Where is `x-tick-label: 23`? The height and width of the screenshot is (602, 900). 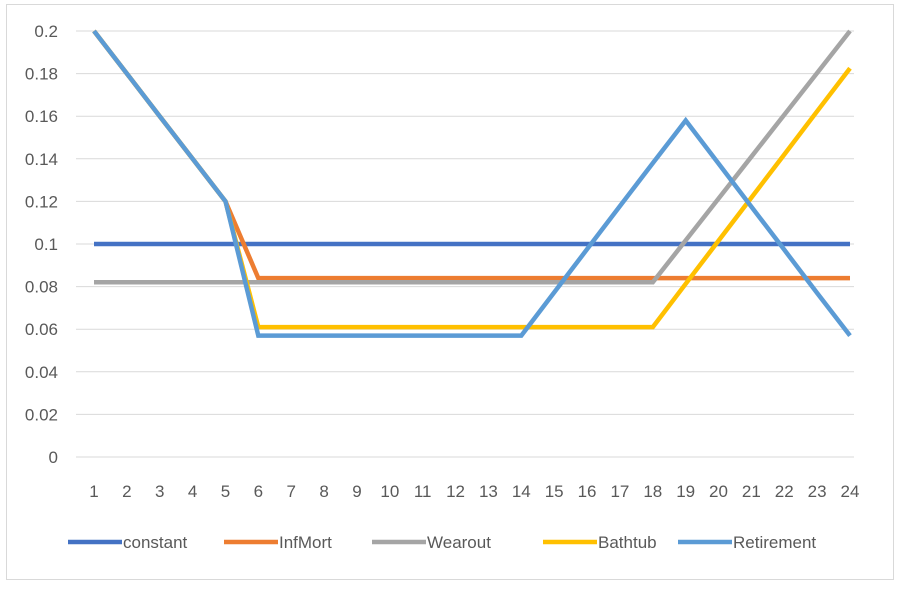
x-tick-label: 23 is located at coordinates (817, 491).